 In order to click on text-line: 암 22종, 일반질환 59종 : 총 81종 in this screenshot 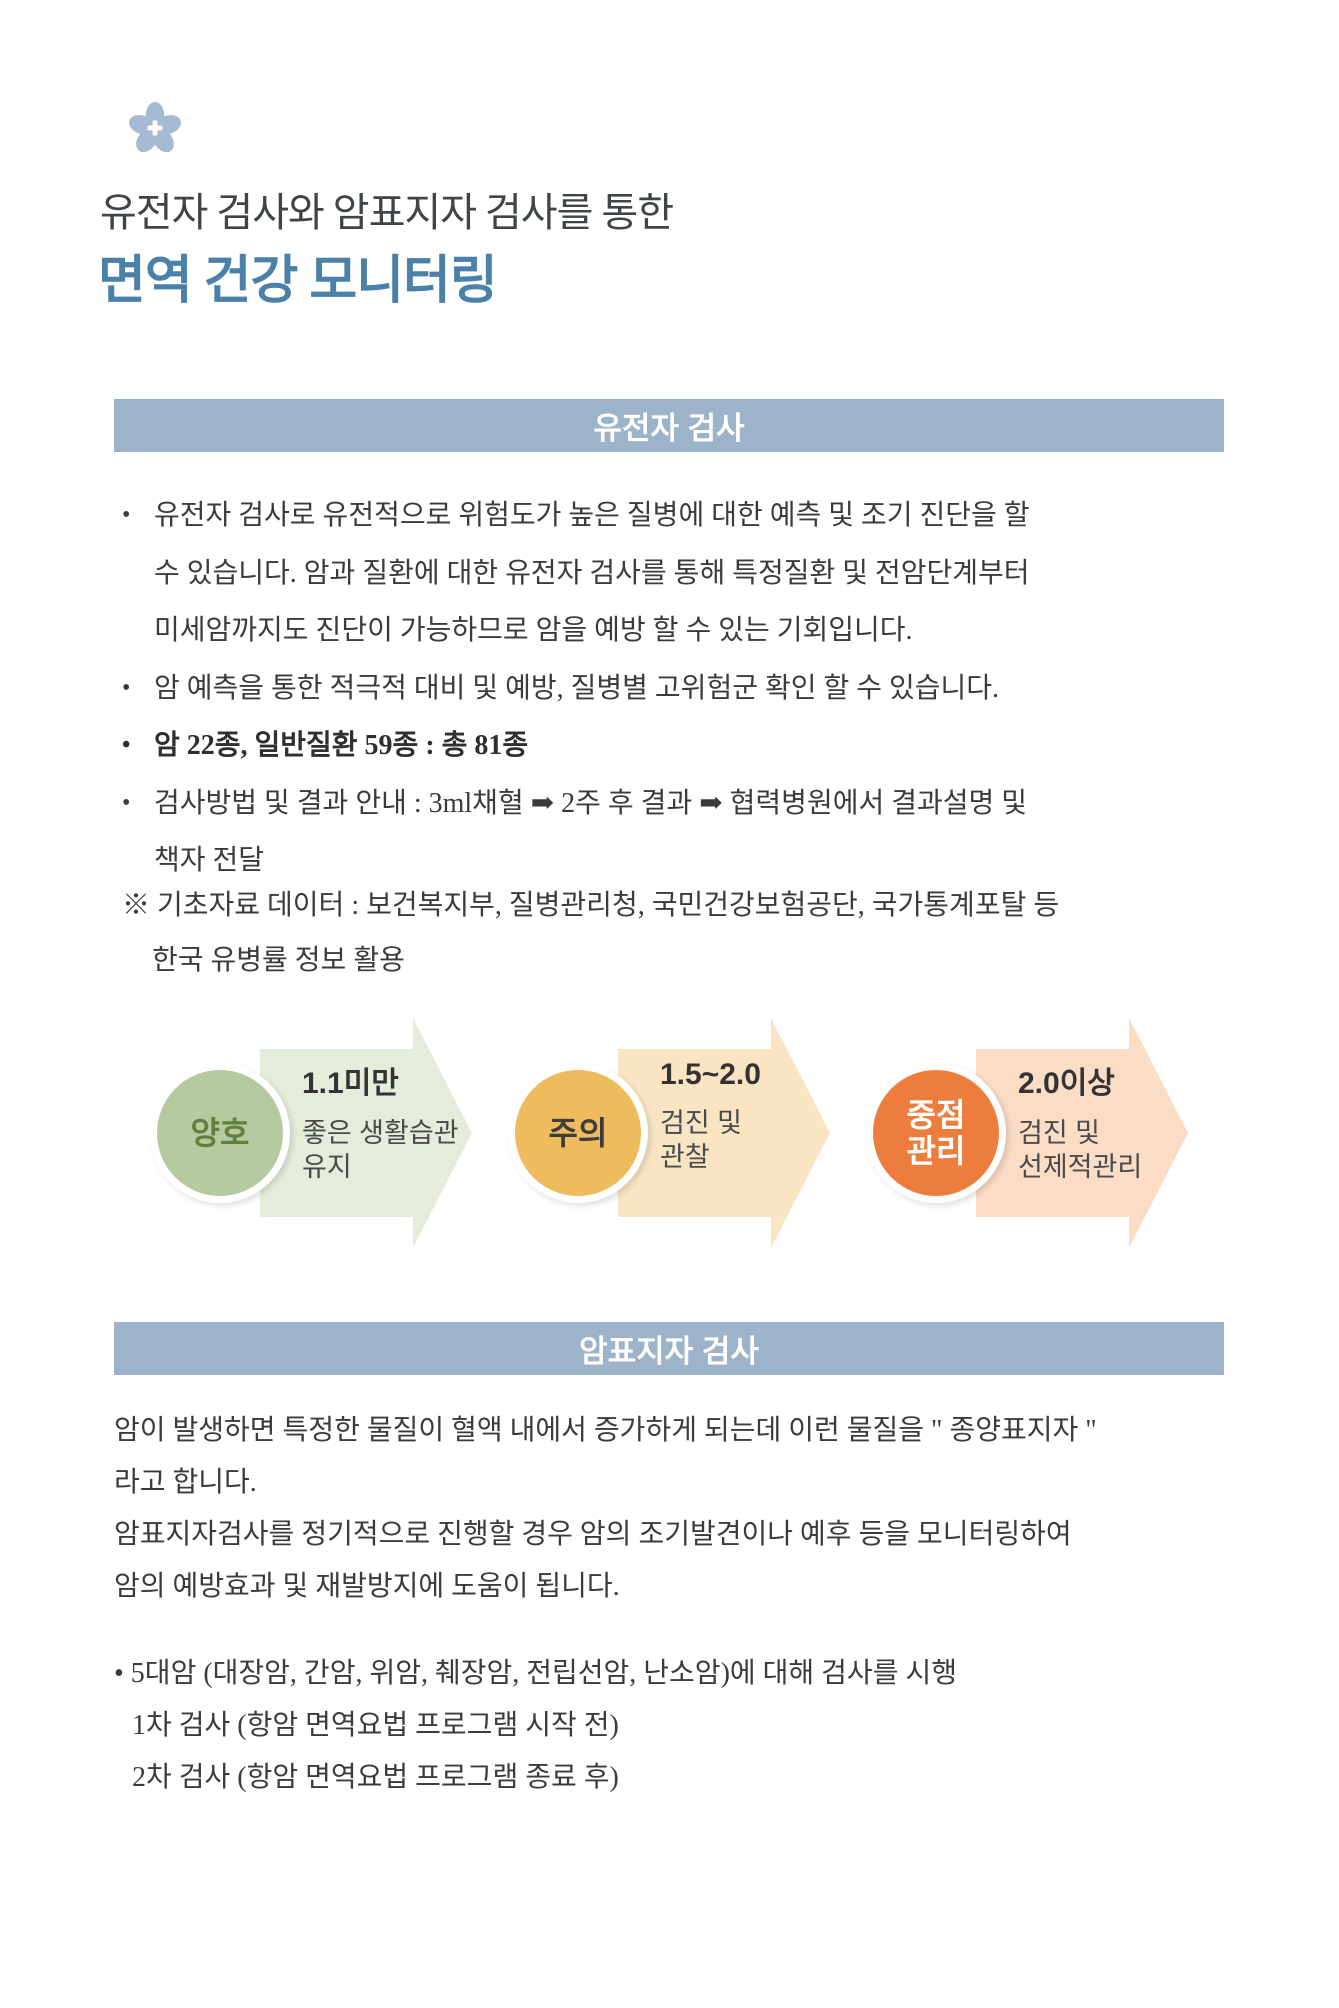, I will do `click(341, 745)`.